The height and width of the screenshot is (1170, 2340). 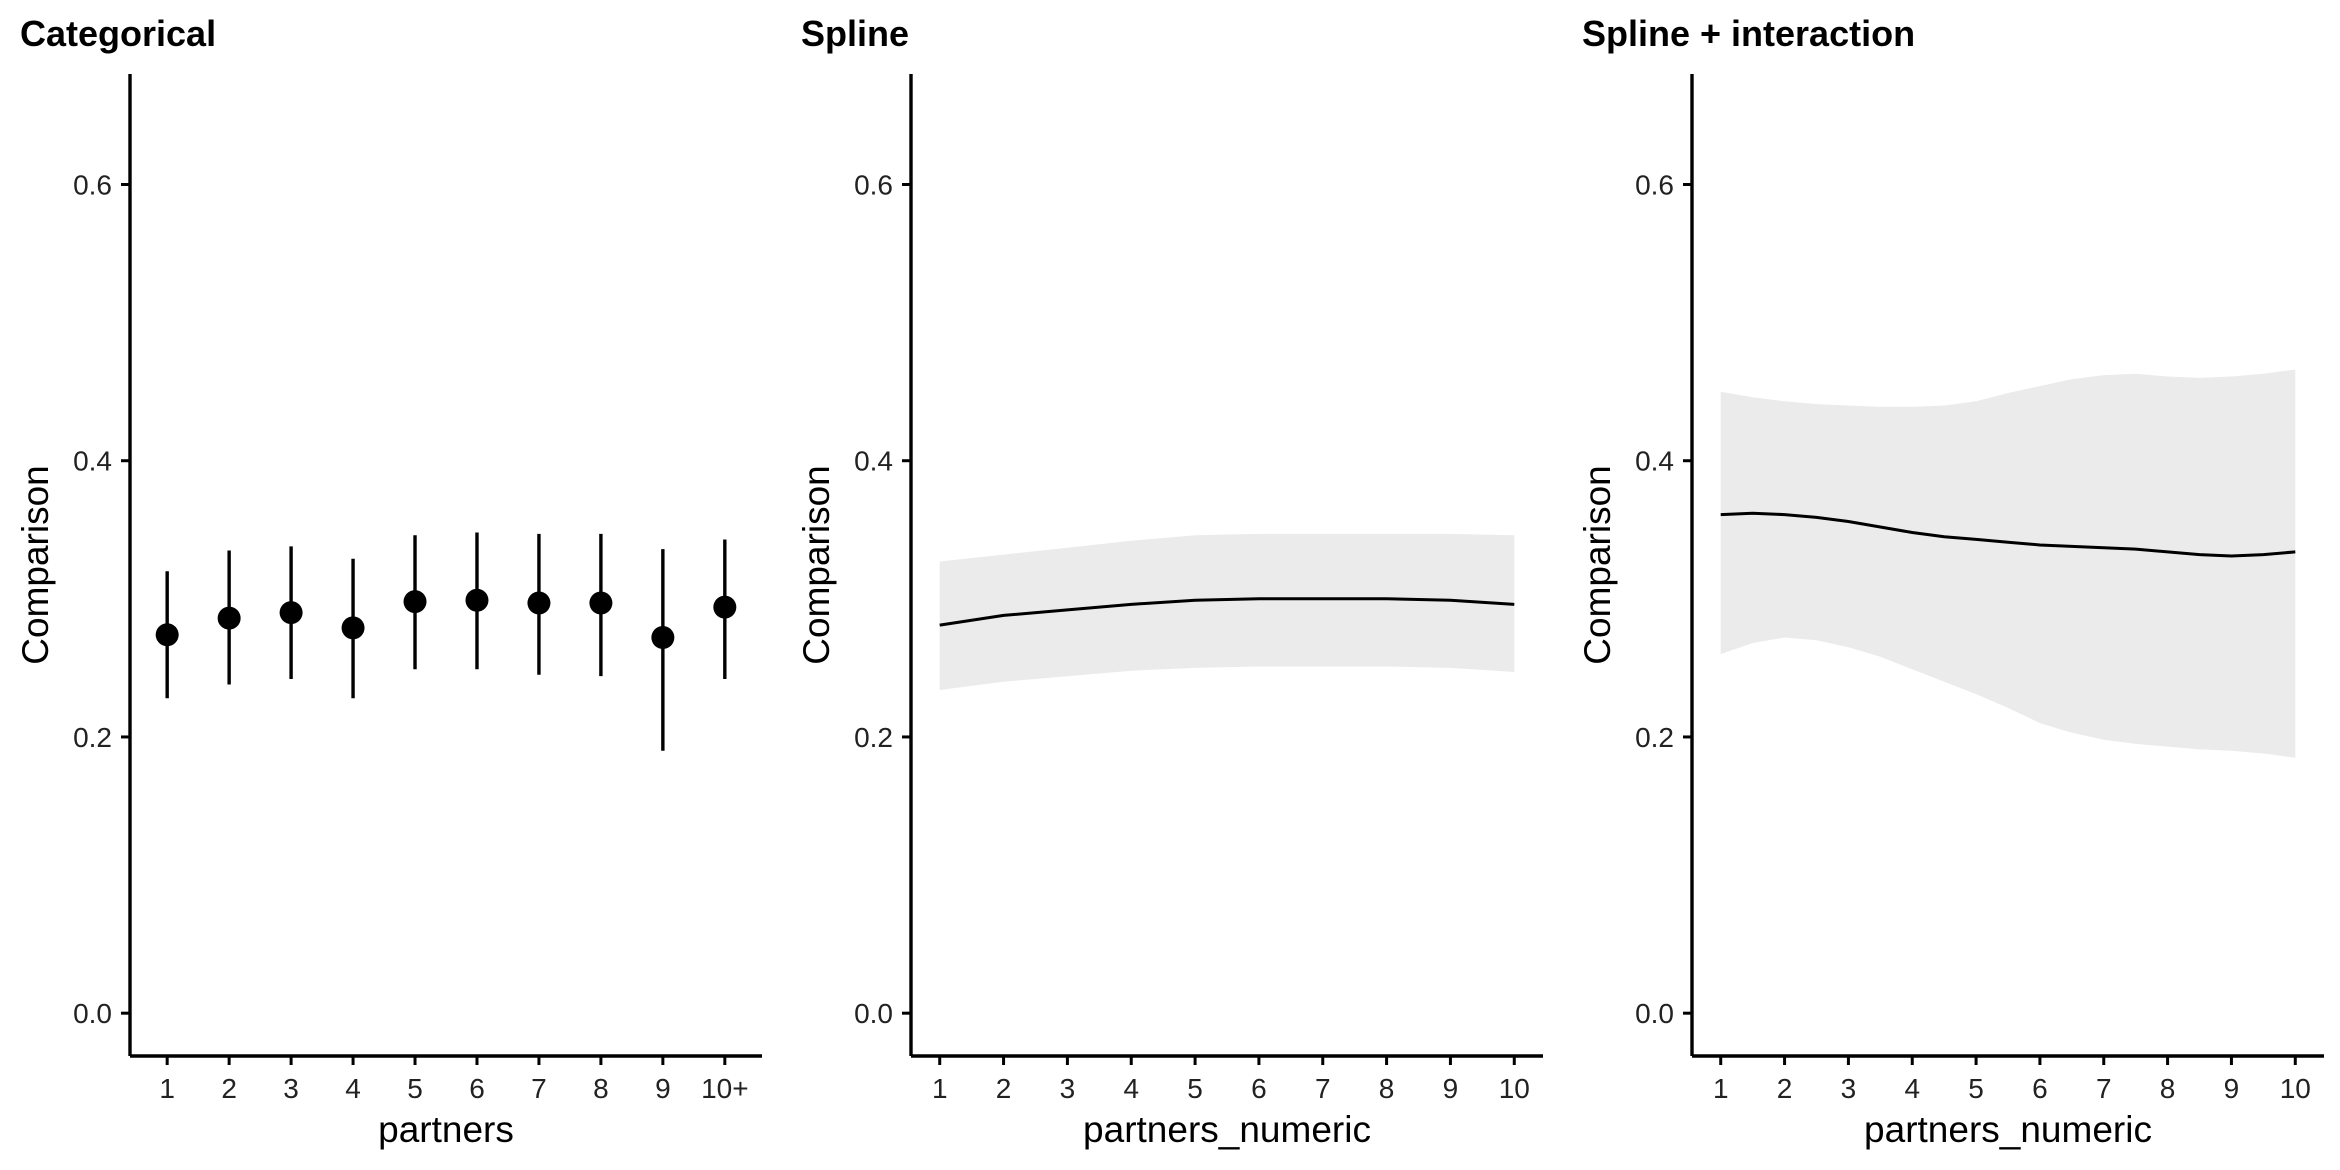 I want to click on x-axis-label: partners, so click(x=446, y=1129).